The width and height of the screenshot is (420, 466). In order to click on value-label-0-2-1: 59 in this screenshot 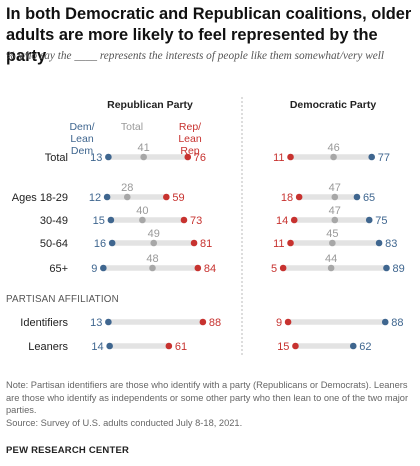, I will do `click(178, 198)`.